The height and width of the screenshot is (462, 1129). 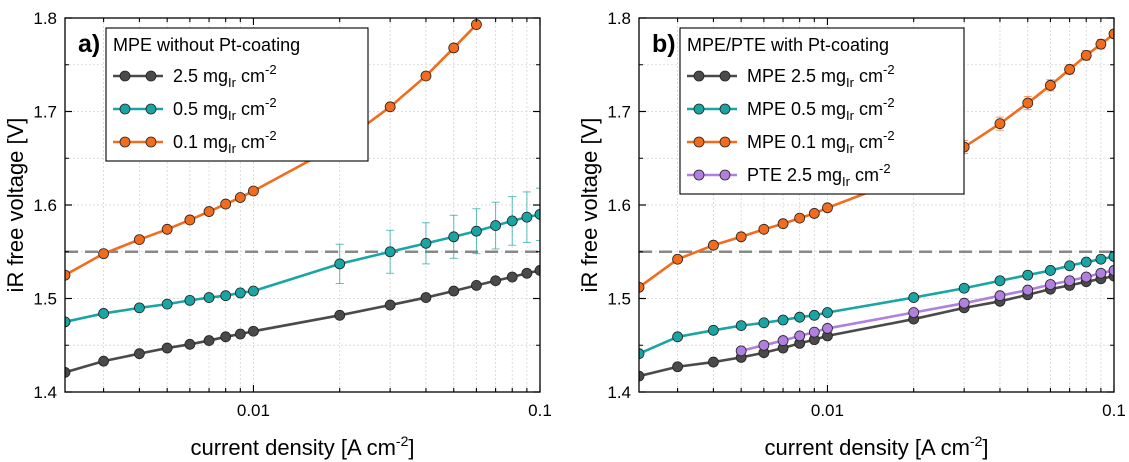 I want to click on legend-label: 2.5 mgIr cm-2, so click(x=225, y=76).